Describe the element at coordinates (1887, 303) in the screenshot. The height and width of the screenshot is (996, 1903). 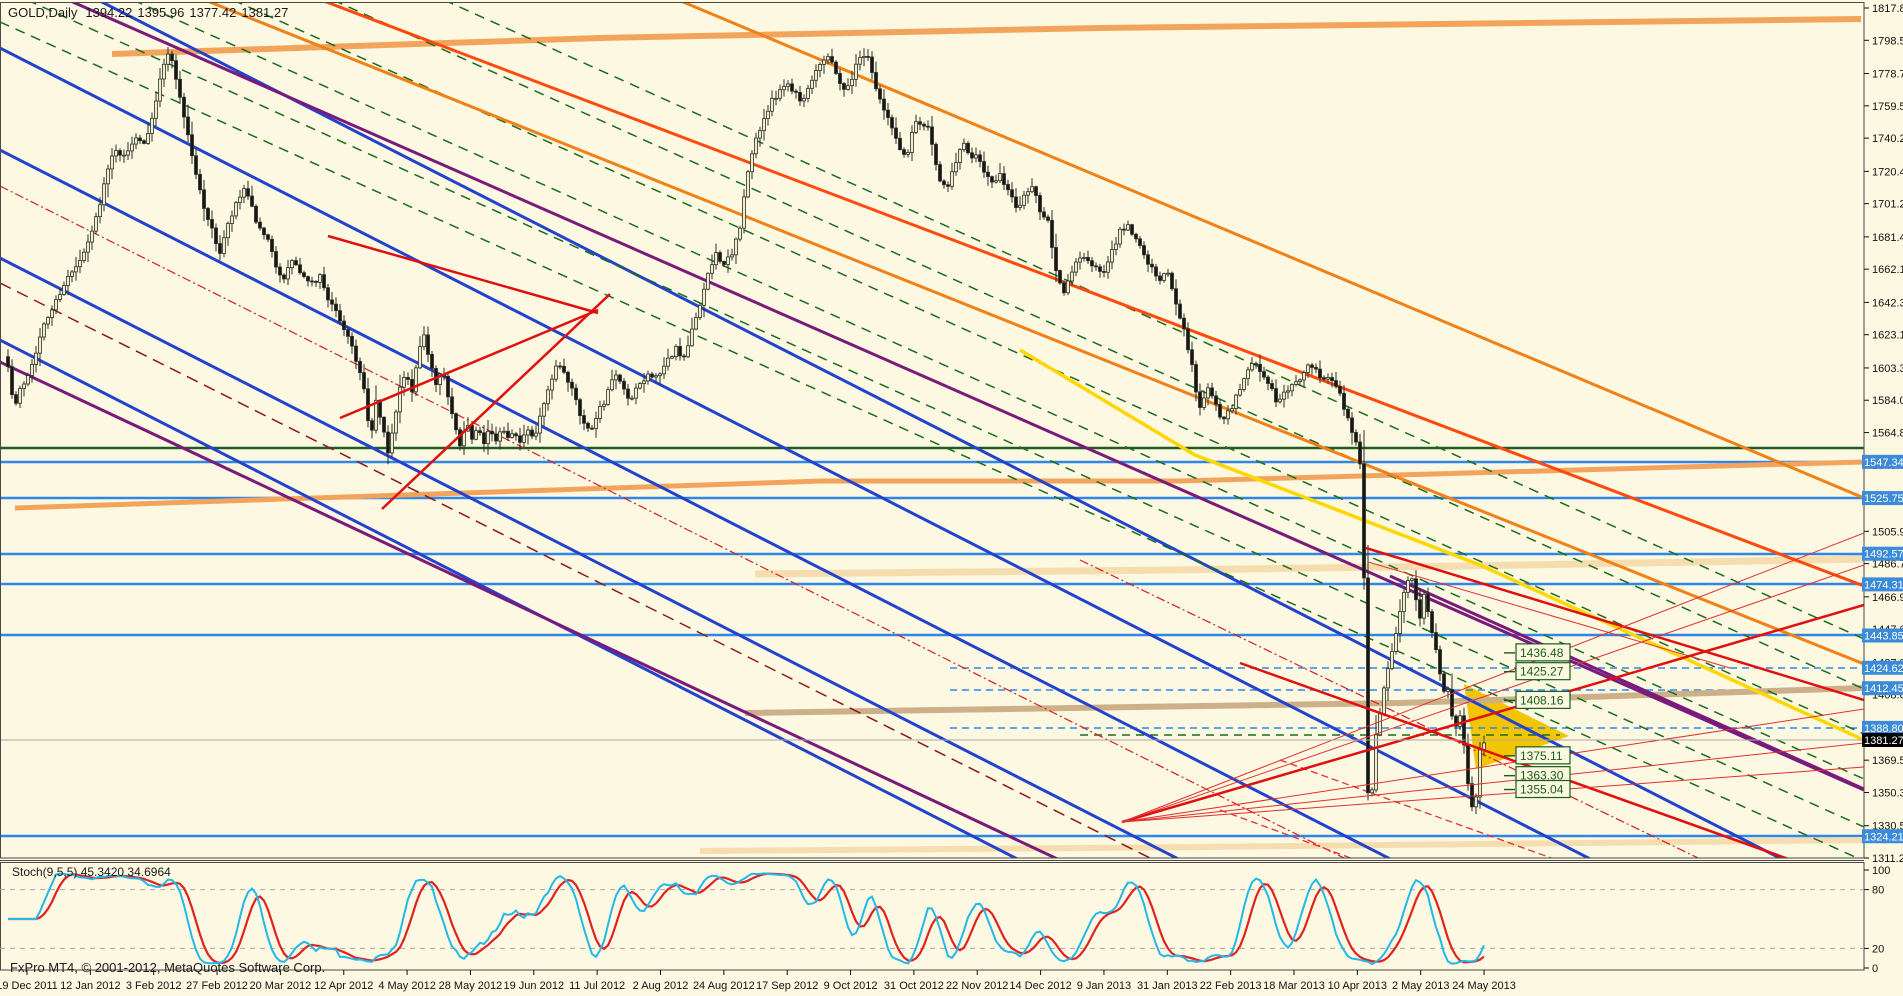
I see `price-tick-label: 1642.35` at that location.